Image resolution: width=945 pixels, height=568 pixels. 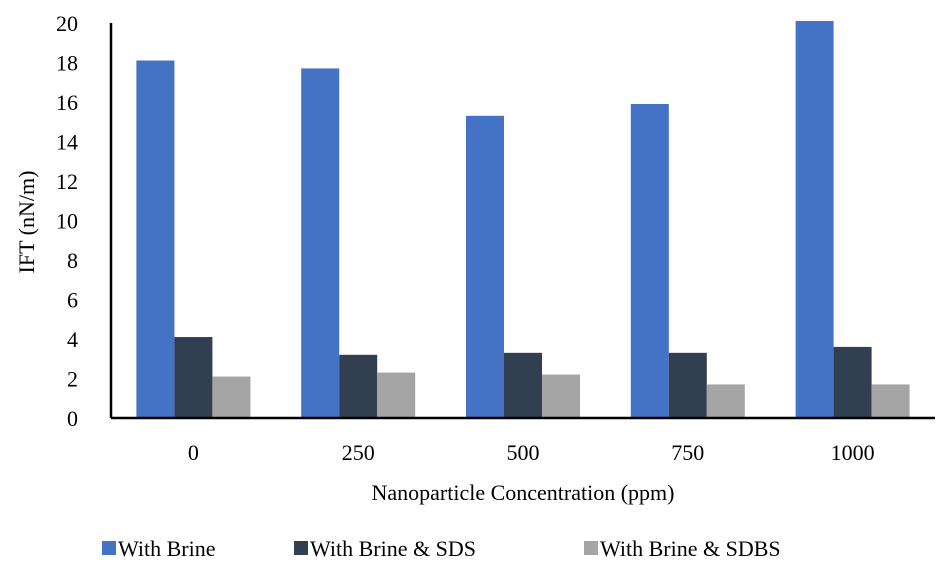 I want to click on y-tick-label: 4, so click(x=72, y=339).